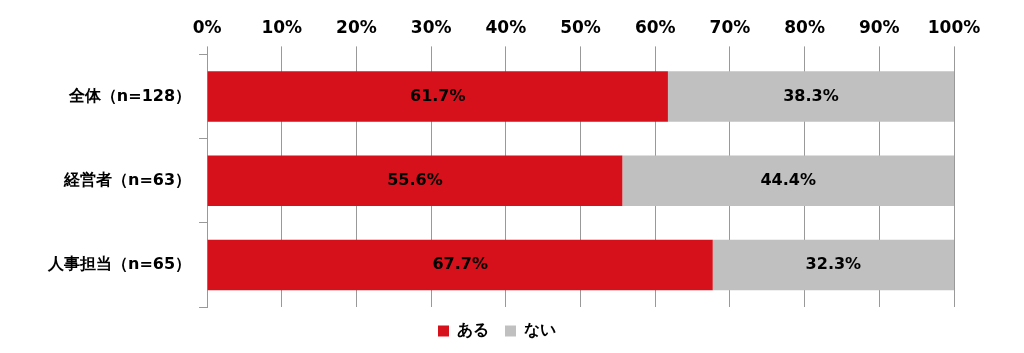 This screenshot has height=353, width=1024. What do you see at coordinates (655, 26) in the screenshot?
I see `x-tick-label: 60%` at bounding box center [655, 26].